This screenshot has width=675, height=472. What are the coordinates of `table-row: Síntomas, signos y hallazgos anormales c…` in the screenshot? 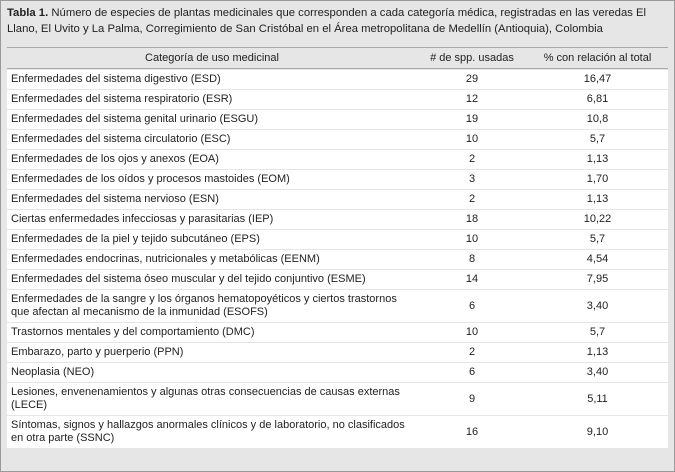 It's located at (337, 432).